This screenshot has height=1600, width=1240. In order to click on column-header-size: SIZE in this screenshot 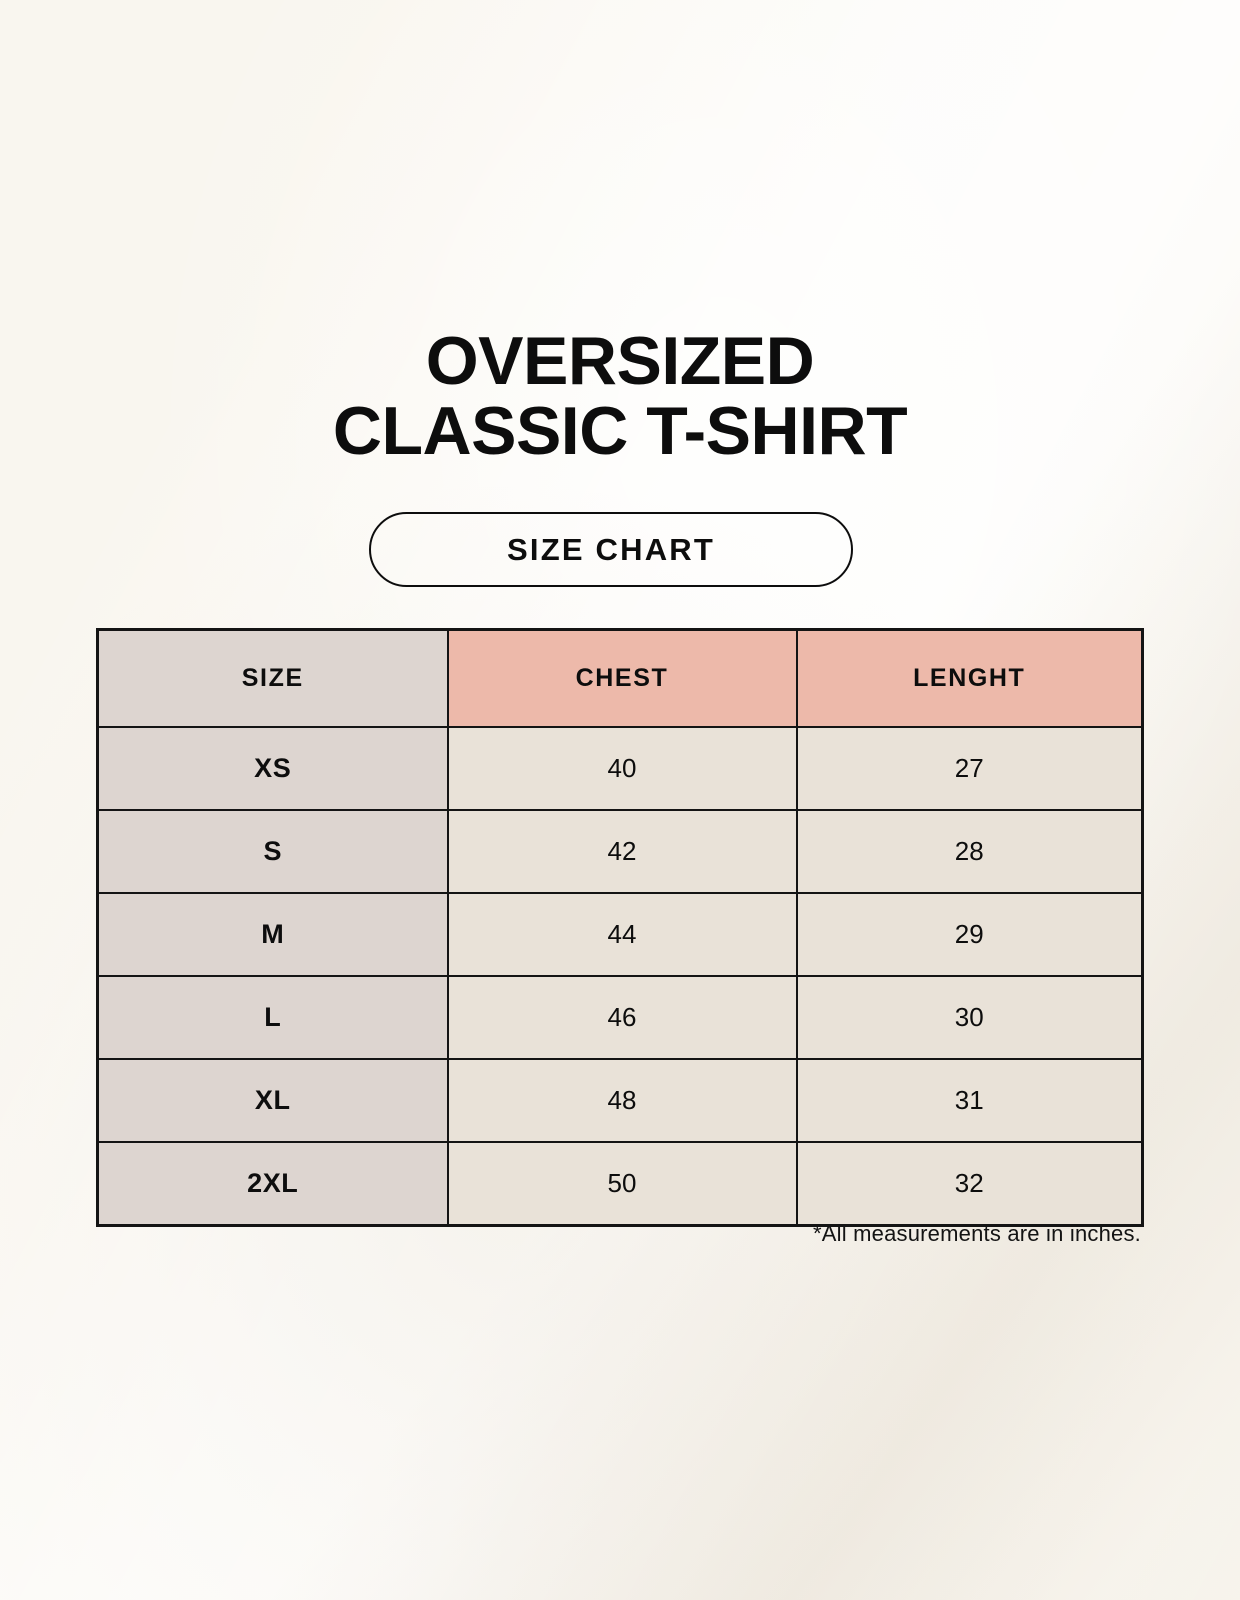, I will do `click(272, 678)`.